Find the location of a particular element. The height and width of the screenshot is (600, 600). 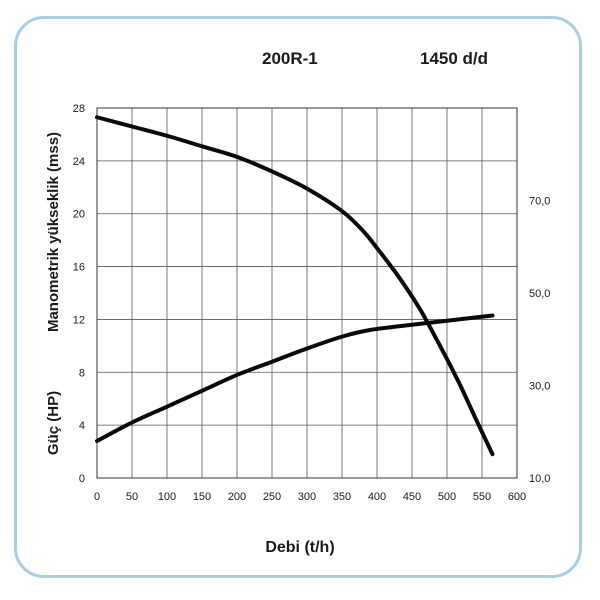

y-tick-label: 28 is located at coordinates (79, 109).